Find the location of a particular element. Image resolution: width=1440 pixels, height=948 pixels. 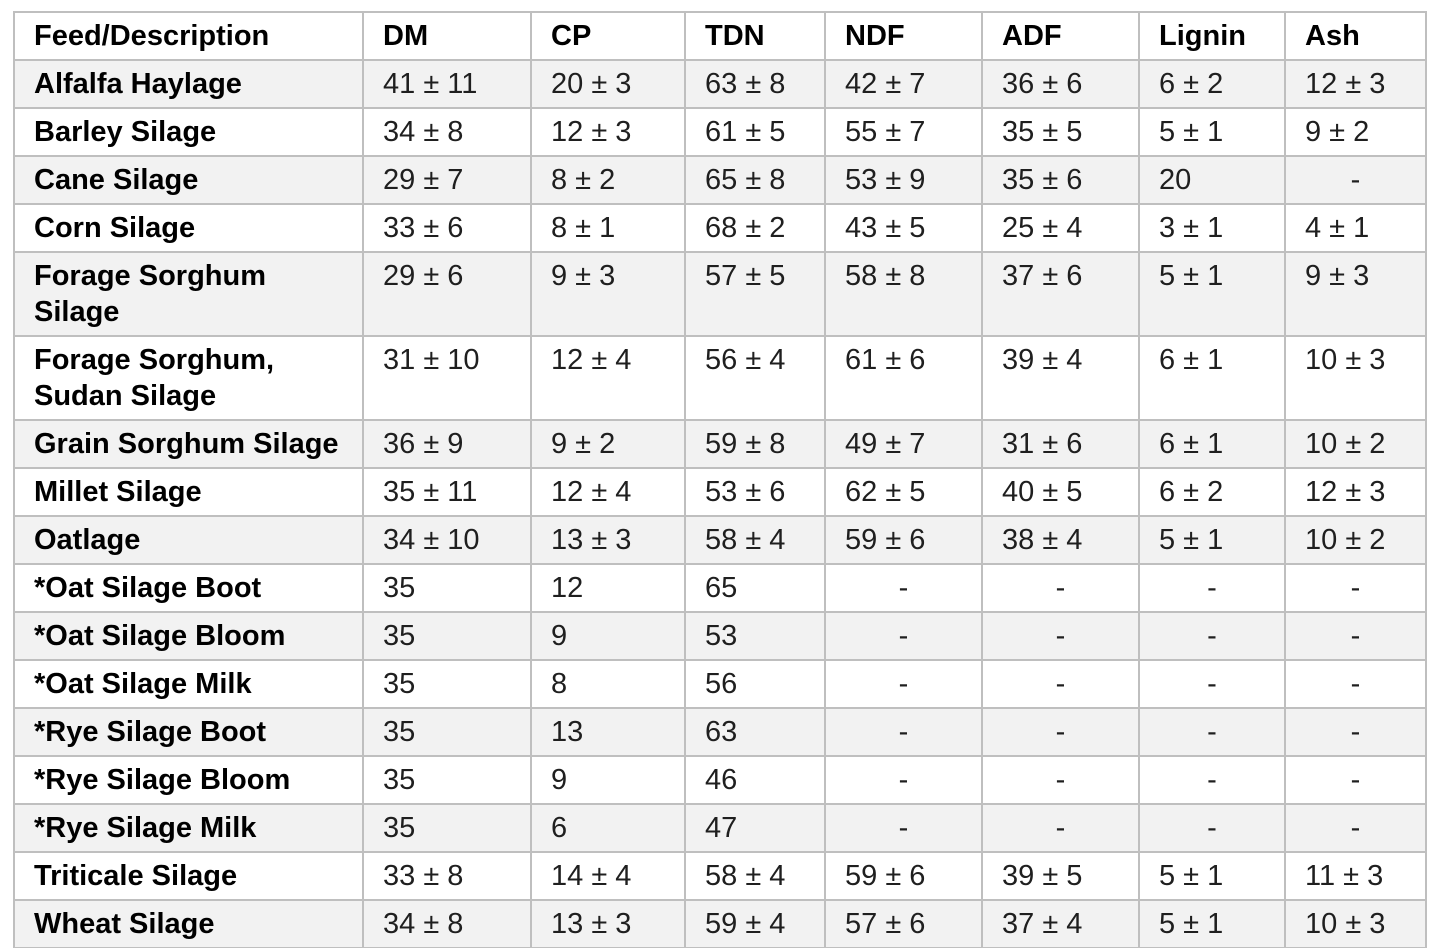

cell-tdn: 65 ± 8 is located at coordinates (755, 180).